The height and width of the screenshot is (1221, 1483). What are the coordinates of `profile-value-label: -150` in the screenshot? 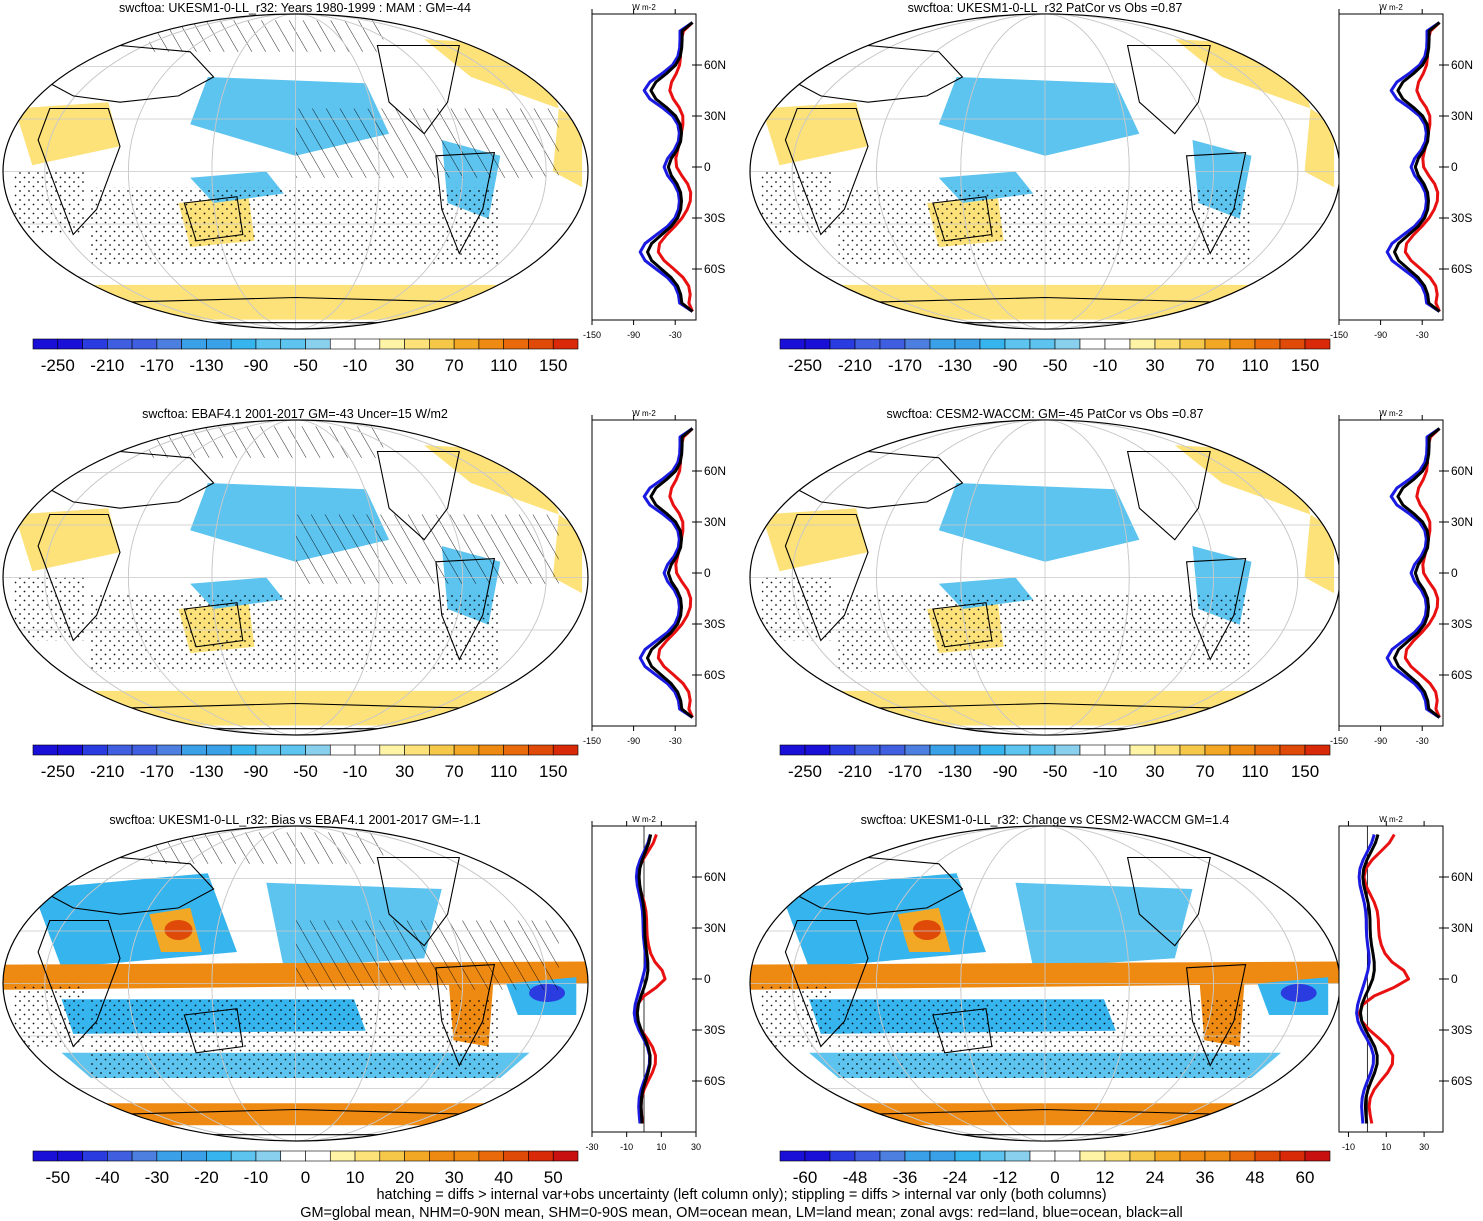 It's located at (592, 741).